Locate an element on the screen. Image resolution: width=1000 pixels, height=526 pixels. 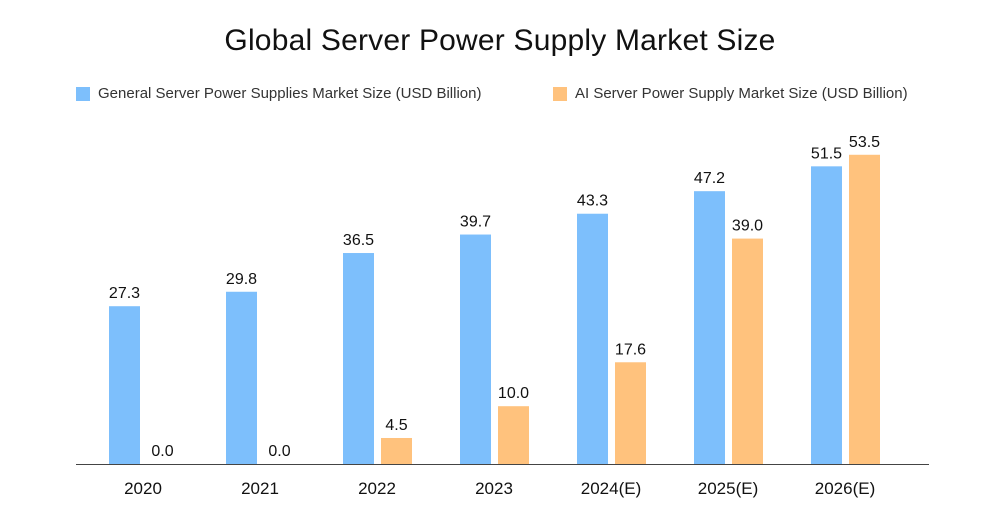
x-tick-label-2026(E): 2026(E) is located at coordinates (845, 488).